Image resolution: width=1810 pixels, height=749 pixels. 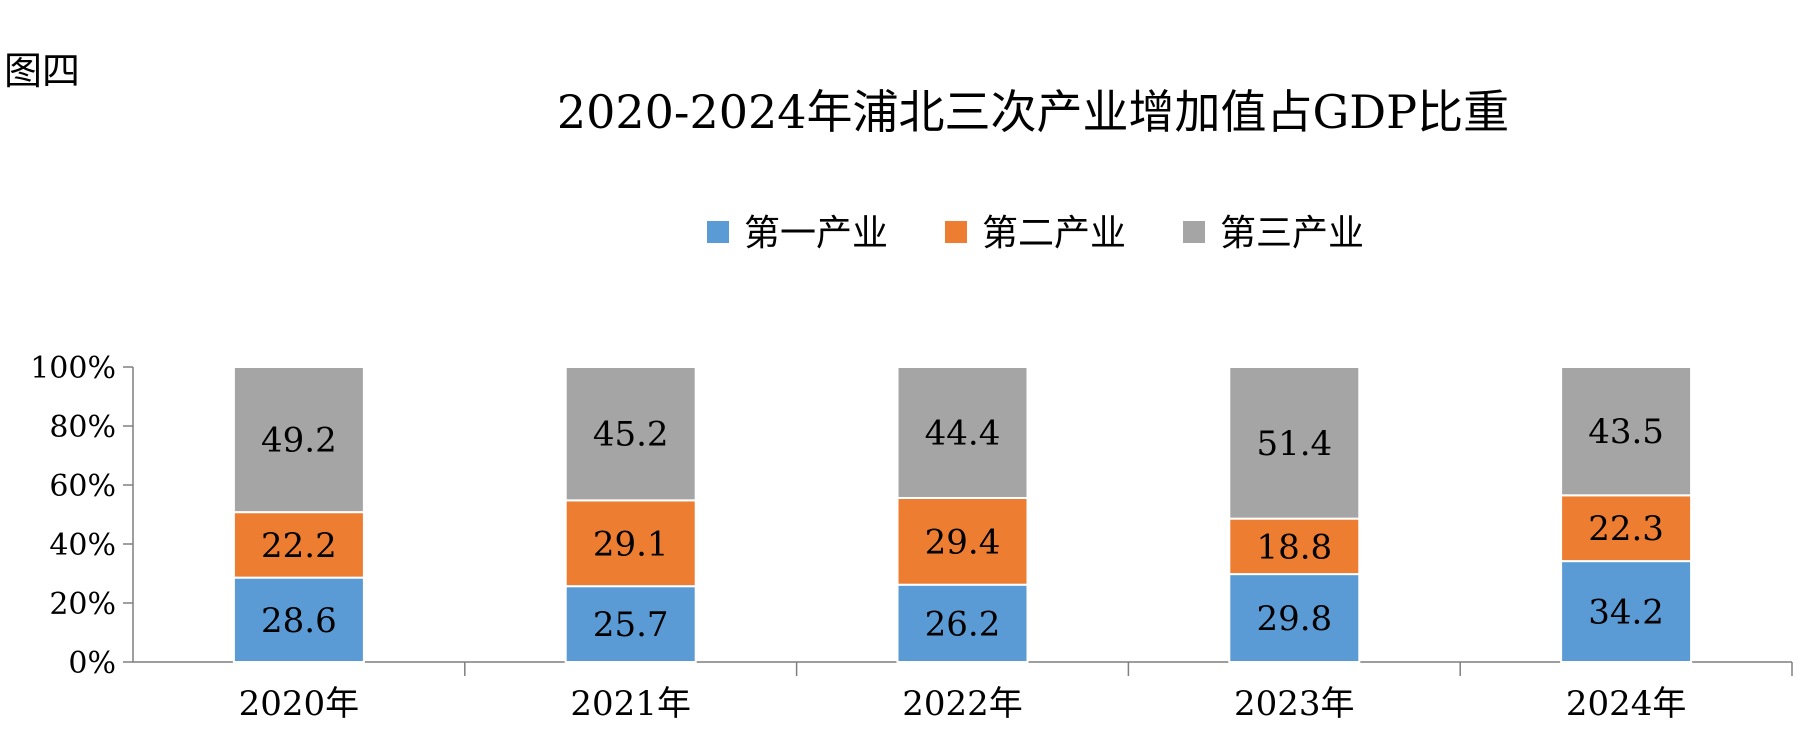 What do you see at coordinates (73, 368) in the screenshot?
I see `y-tick-label: 100%` at bounding box center [73, 368].